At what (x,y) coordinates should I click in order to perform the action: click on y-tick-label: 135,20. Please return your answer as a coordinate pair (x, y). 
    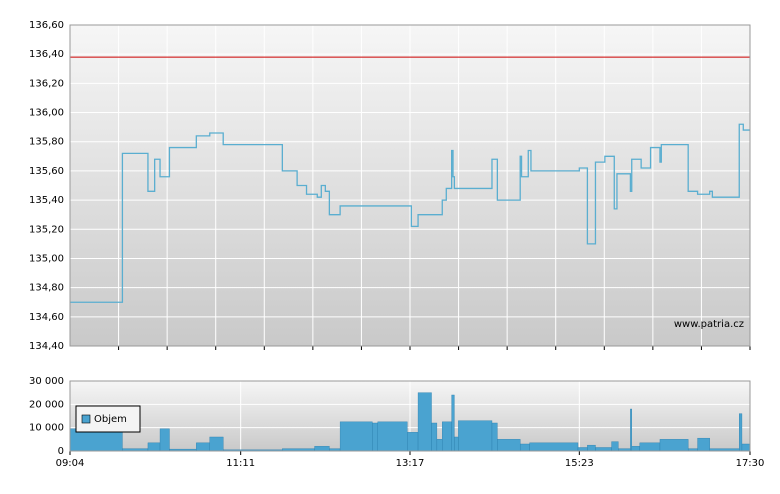
    Looking at the image, I should click on (46, 229).